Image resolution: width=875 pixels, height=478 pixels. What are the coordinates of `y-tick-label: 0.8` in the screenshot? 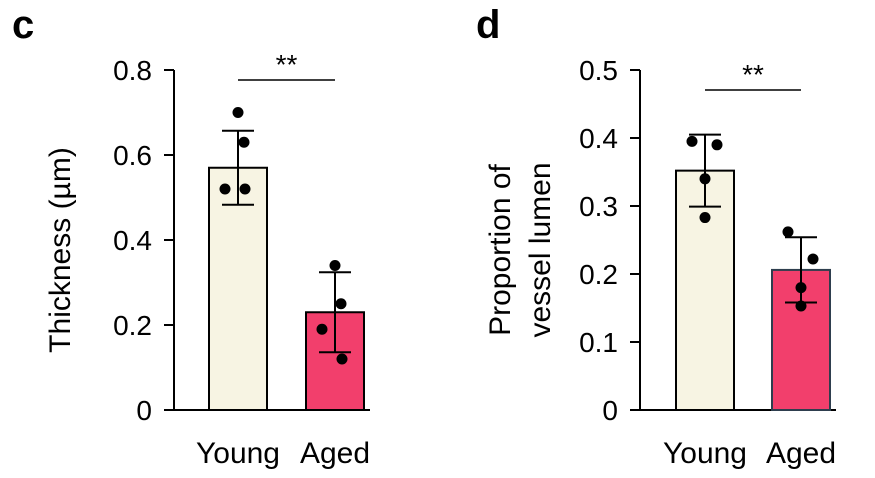 It's located at (132, 70).